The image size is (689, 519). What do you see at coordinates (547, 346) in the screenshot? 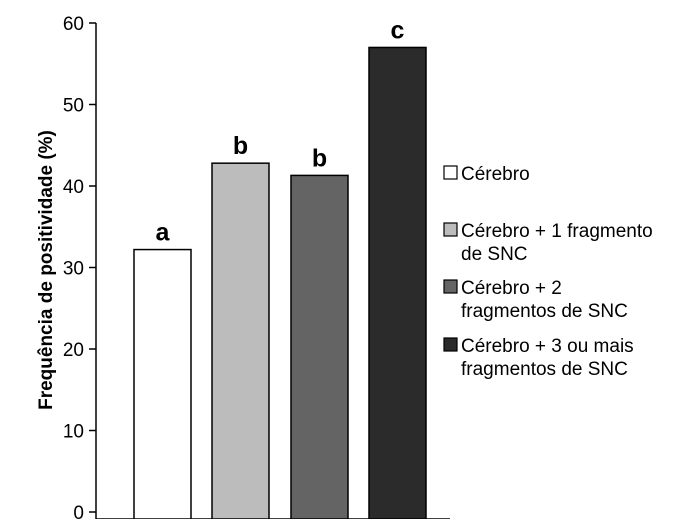
I see `legend-label: Cérebro + 3 ou mais` at bounding box center [547, 346].